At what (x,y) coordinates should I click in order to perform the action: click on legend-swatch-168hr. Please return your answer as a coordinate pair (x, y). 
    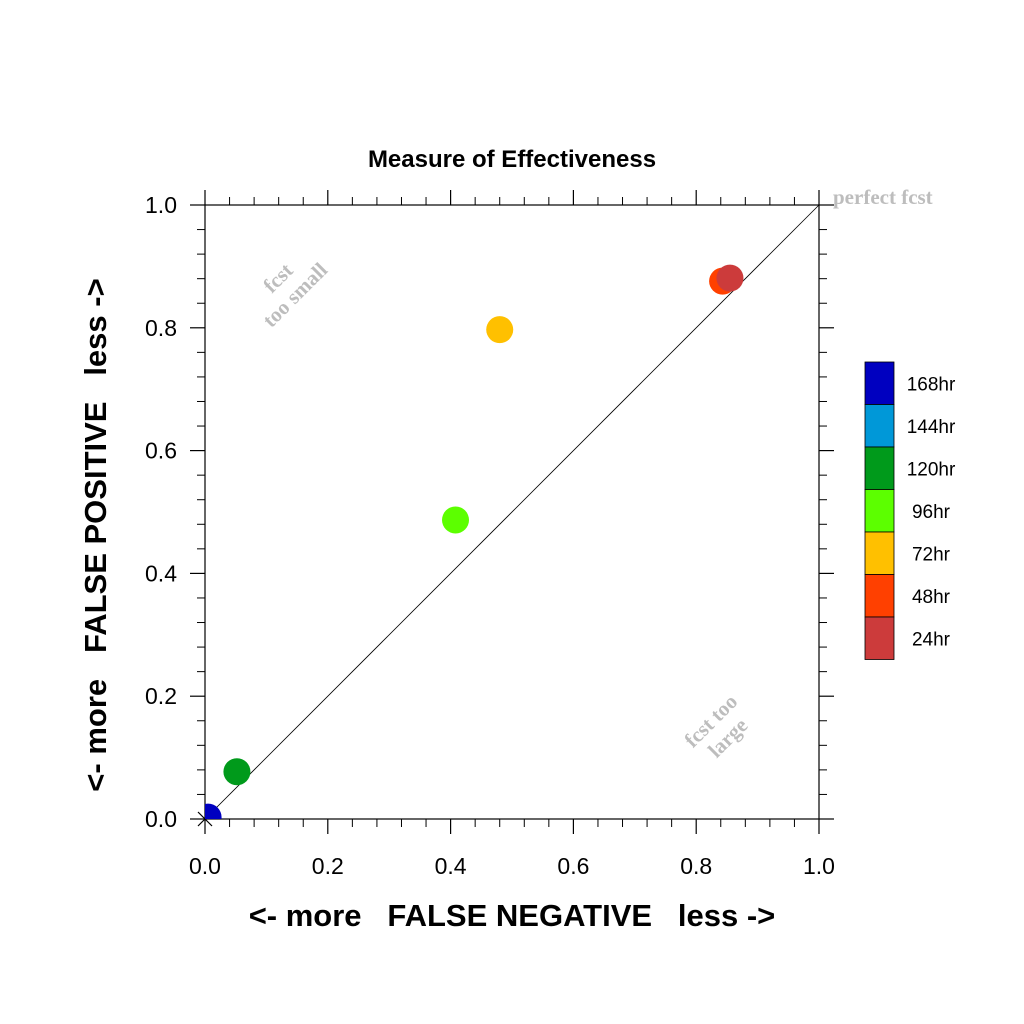
    Looking at the image, I should click on (879, 383).